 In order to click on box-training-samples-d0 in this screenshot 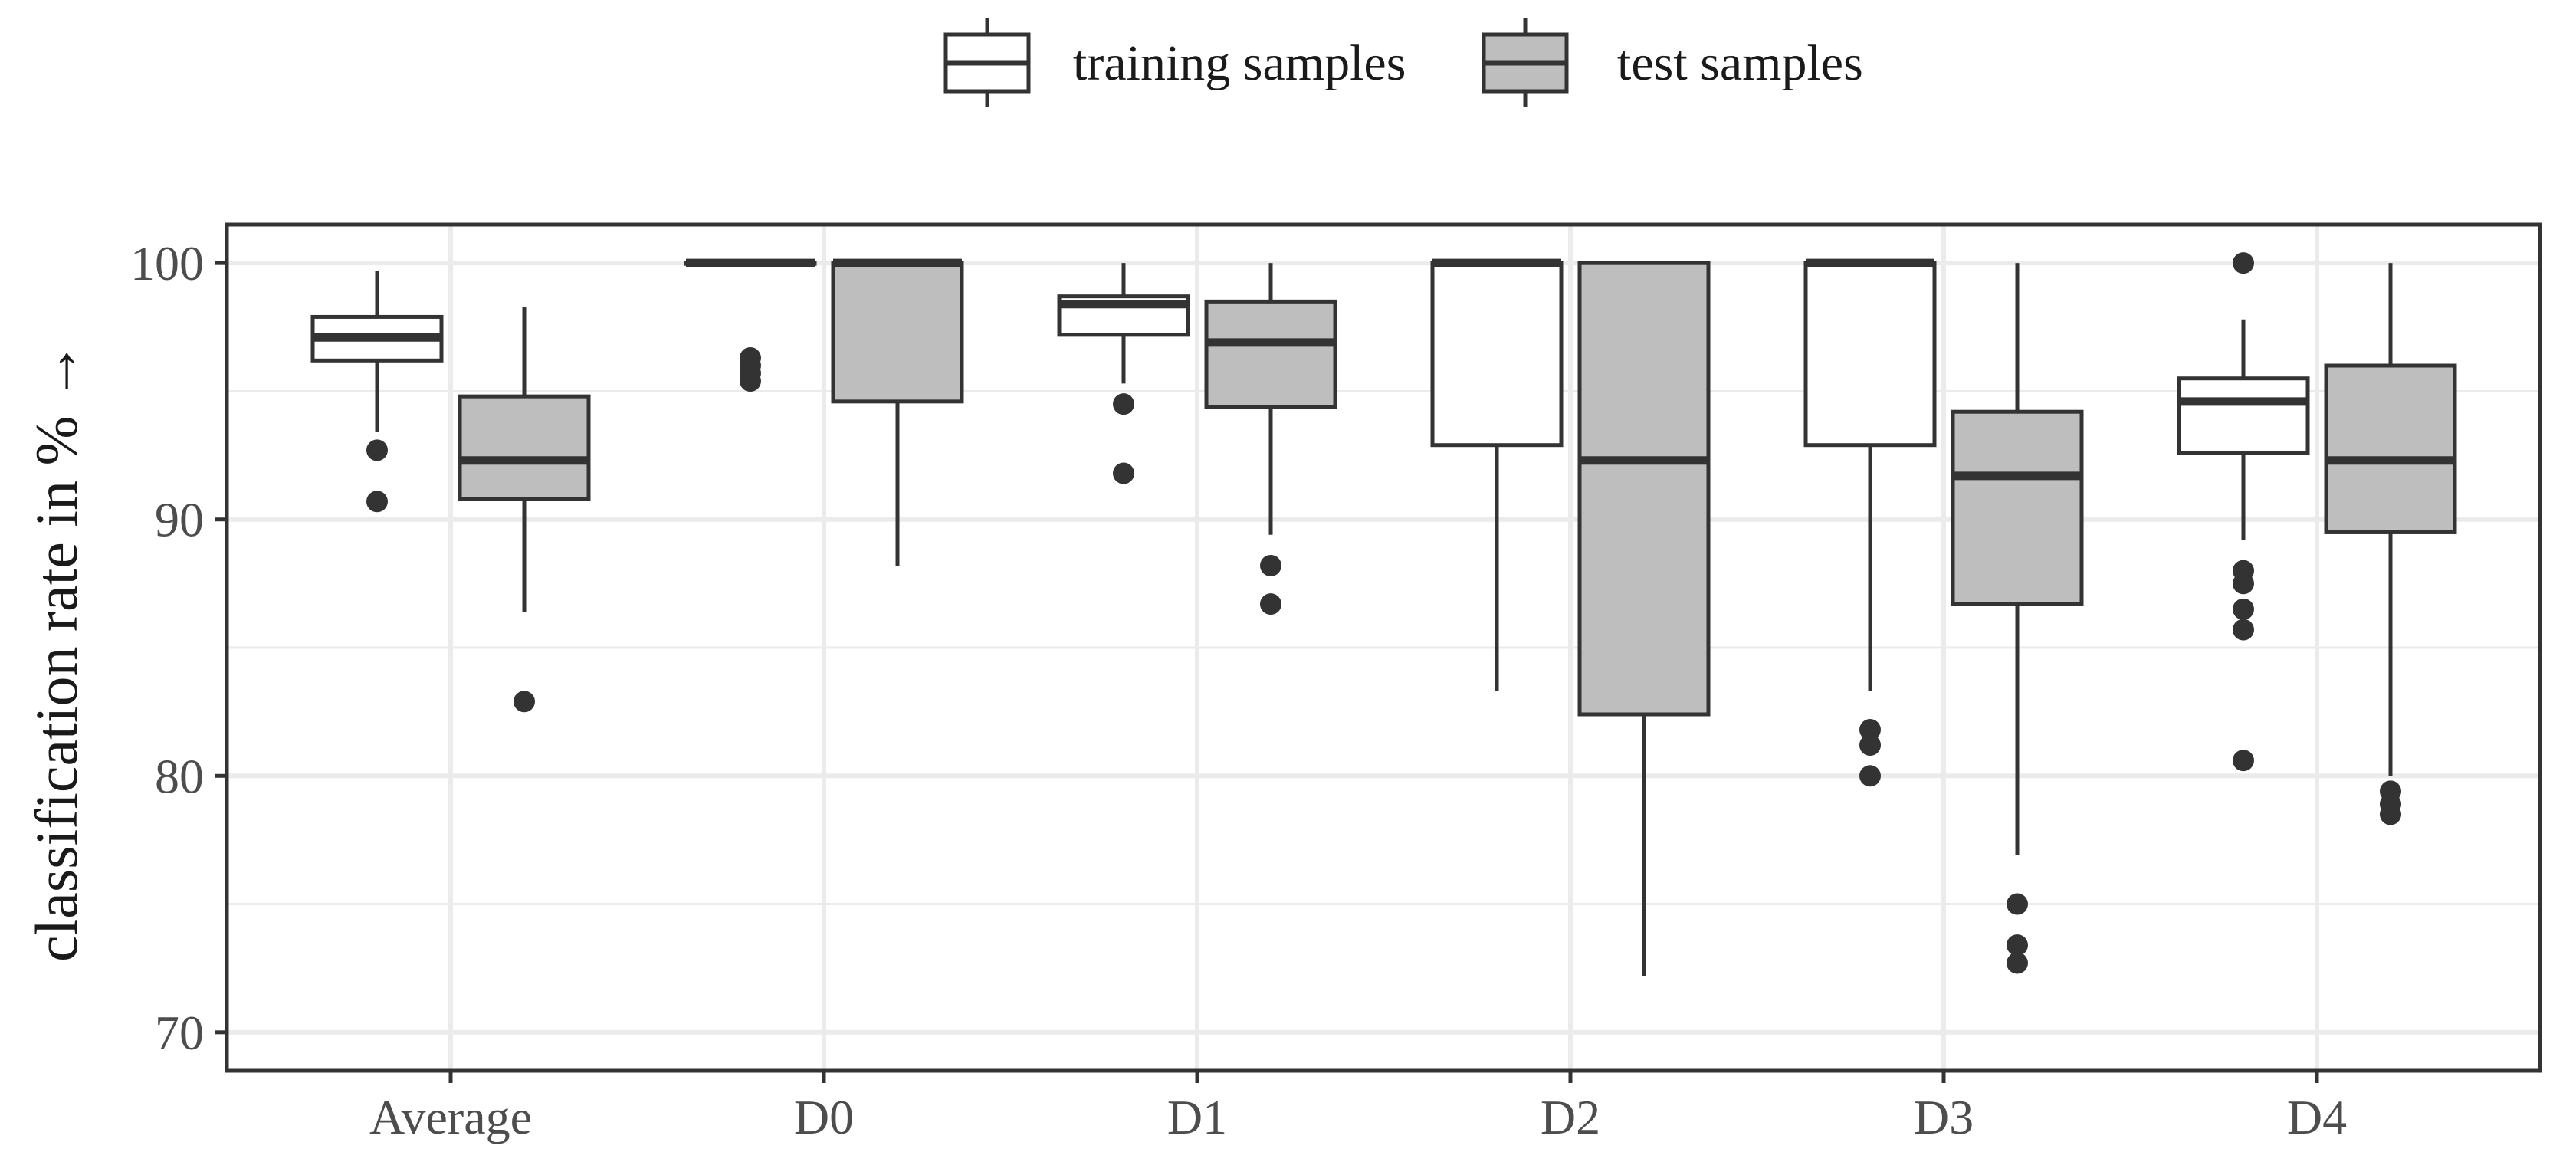, I will do `click(750, 325)`.